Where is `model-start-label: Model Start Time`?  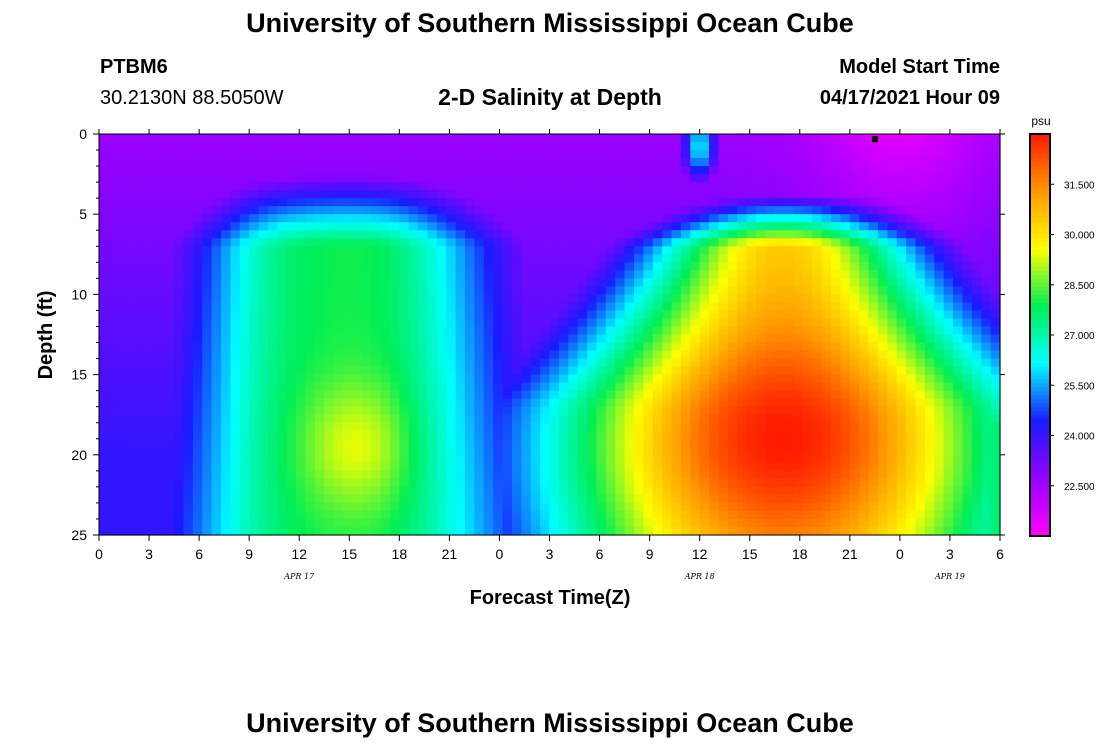 model-start-label: Model Start Time is located at coordinates (919, 67).